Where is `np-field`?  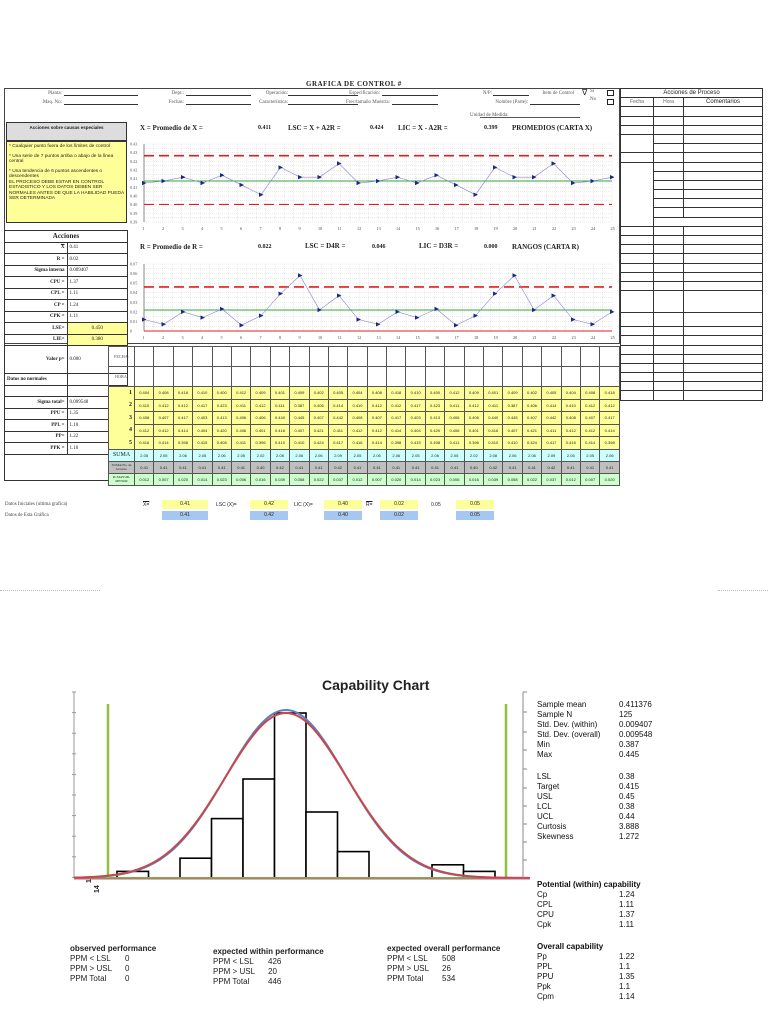
np-field is located at coordinates (511, 92).